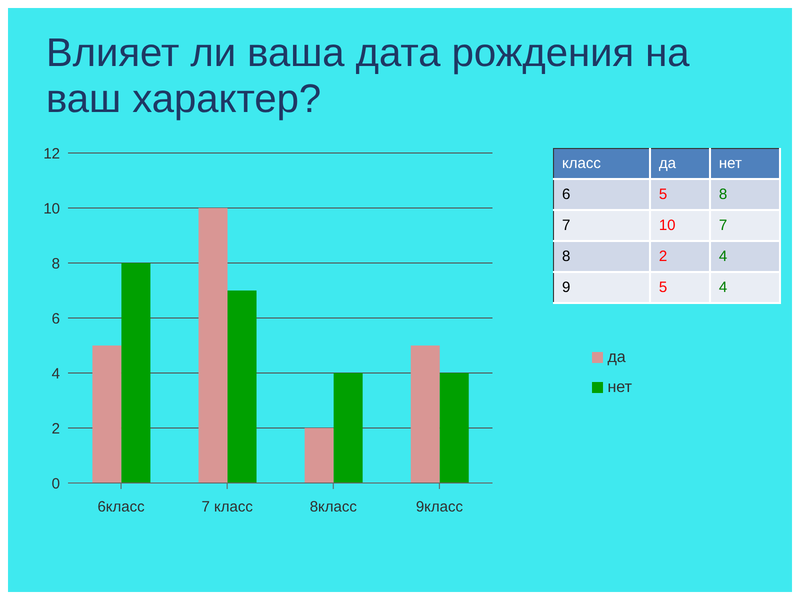 This screenshot has width=800, height=600. Describe the element at coordinates (334, 507) in the screenshot. I see `x-tick-label: 8класс` at that location.